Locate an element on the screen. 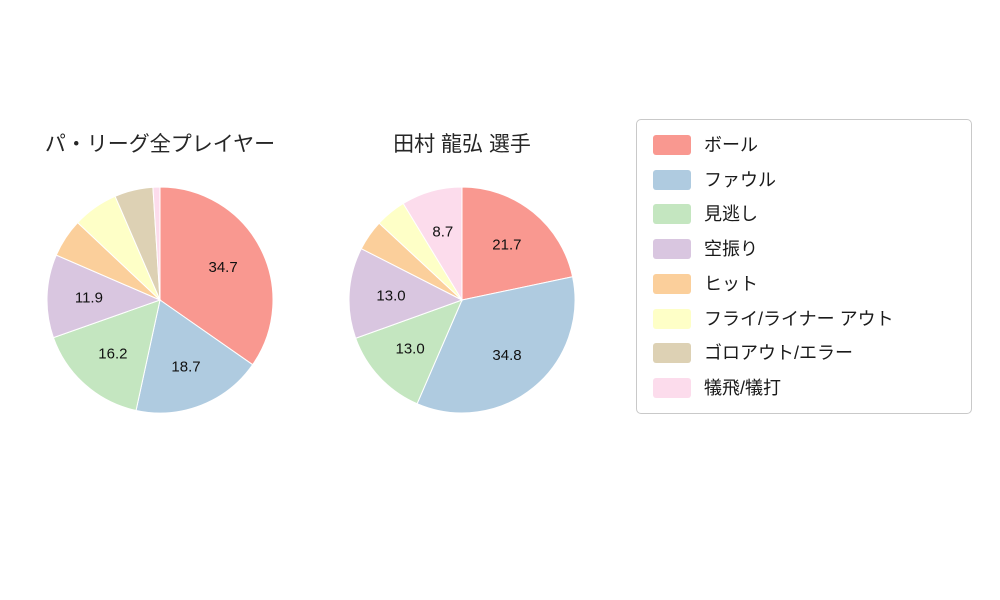 Image resolution: width=1000 pixels, height=600 pixels. legend-item: ゴロアウト/エラー is located at coordinates (804, 353).